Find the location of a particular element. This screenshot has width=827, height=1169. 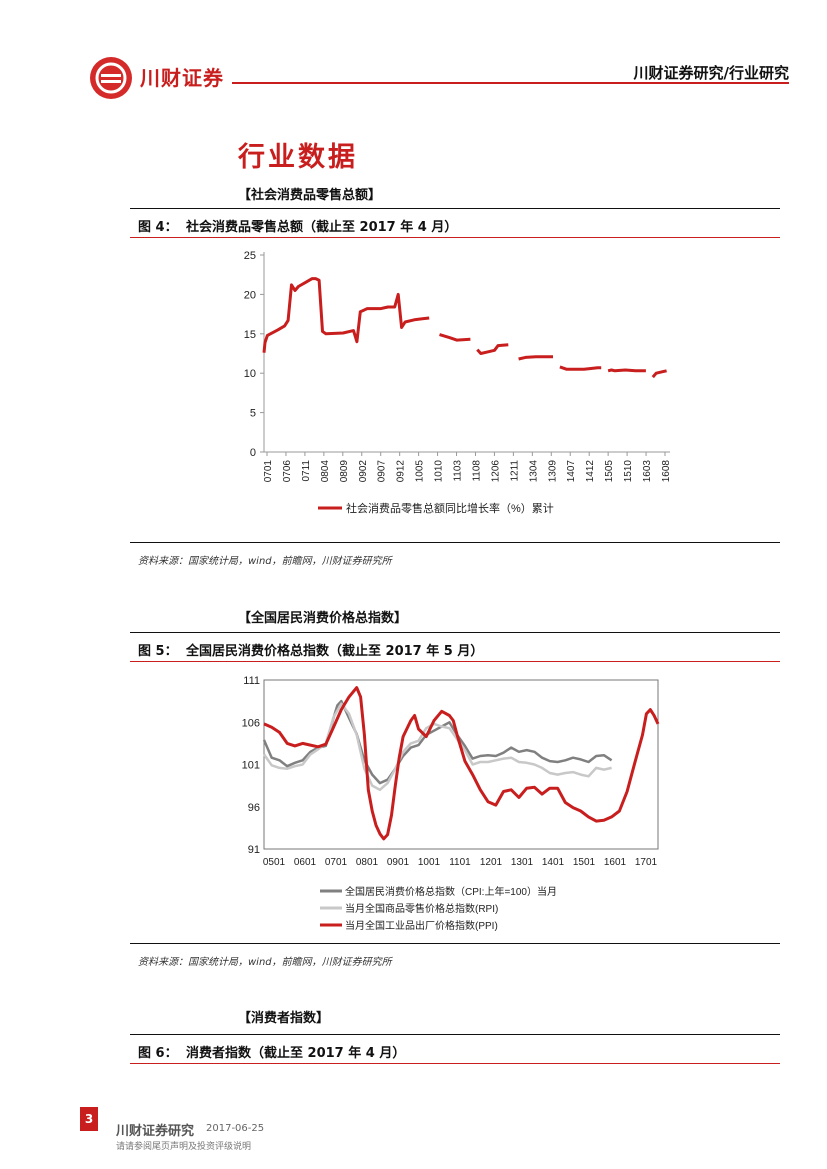

y-tick-label: 5 is located at coordinates (253, 414).